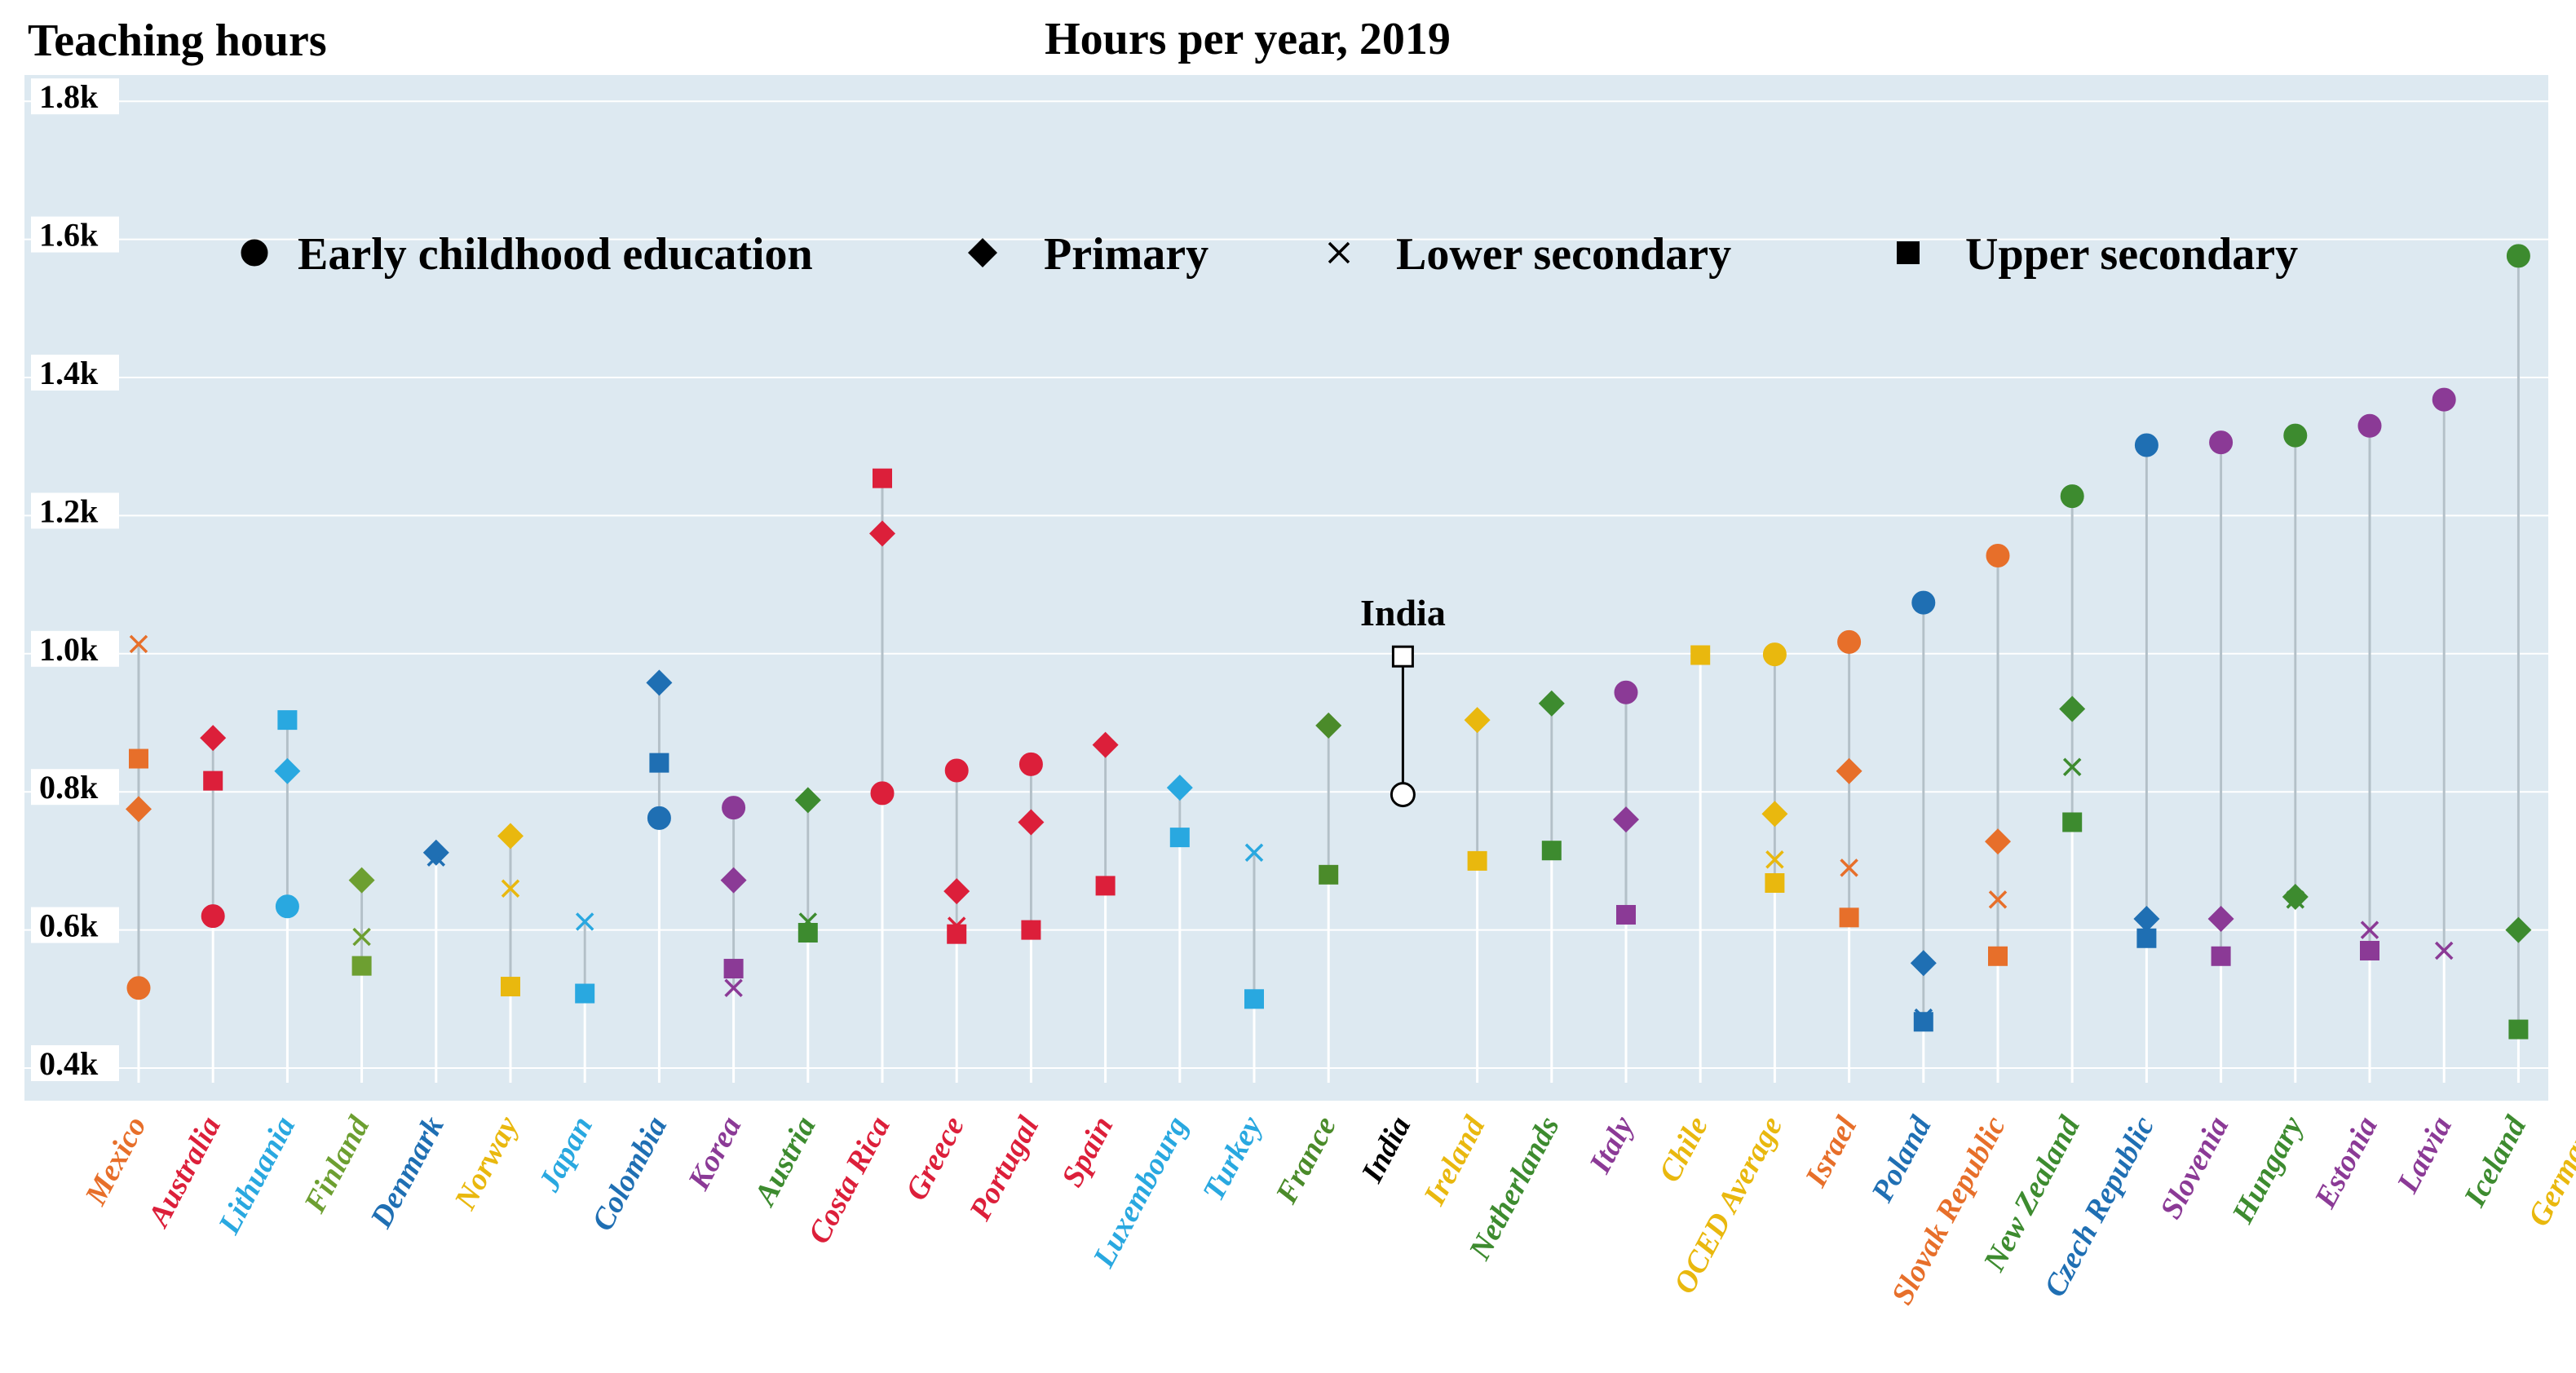  Describe the element at coordinates (69, 1063) in the screenshot. I see `y-tick-label: 0.4k` at that location.